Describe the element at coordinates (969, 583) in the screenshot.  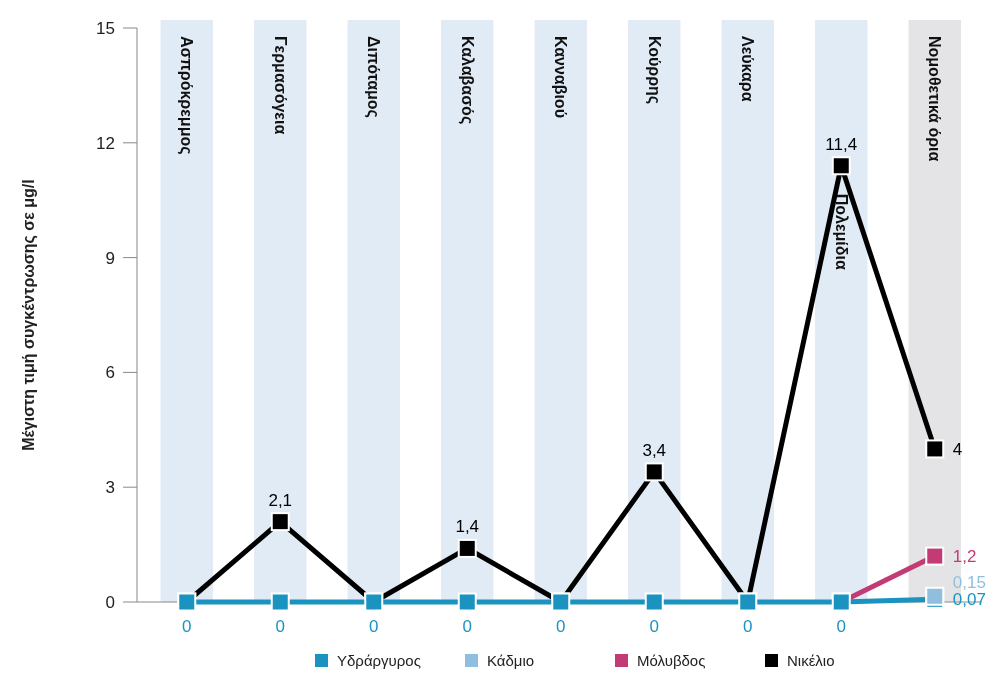
I see `data-label: 0,15` at that location.